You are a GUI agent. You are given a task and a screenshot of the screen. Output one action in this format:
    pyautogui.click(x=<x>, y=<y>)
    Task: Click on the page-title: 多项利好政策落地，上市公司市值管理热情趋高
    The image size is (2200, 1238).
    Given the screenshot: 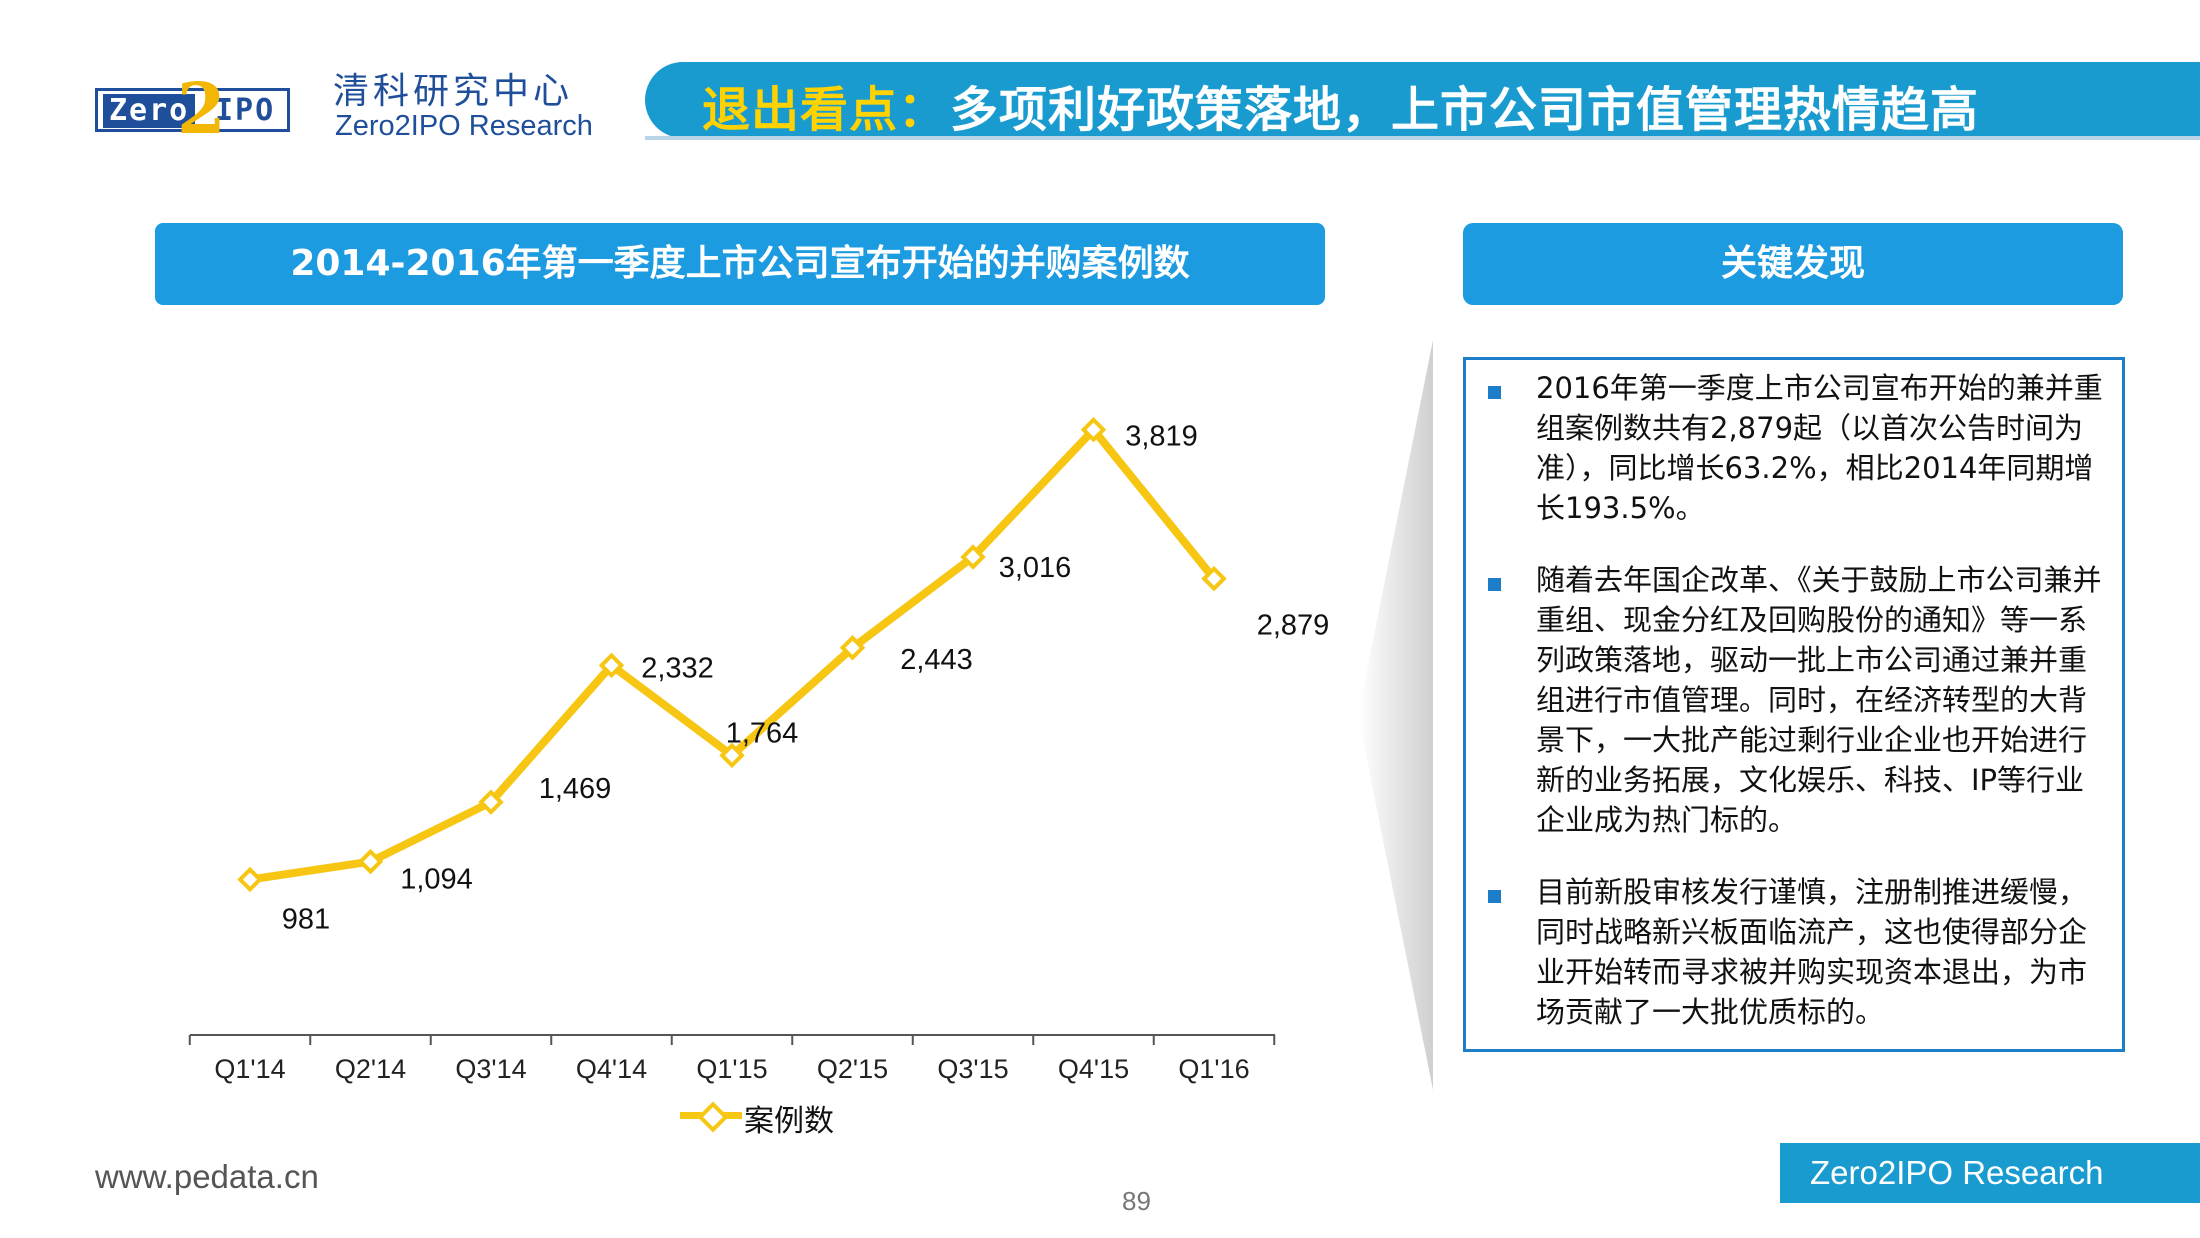 What is the action you would take?
    pyautogui.click(x=1465, y=110)
    